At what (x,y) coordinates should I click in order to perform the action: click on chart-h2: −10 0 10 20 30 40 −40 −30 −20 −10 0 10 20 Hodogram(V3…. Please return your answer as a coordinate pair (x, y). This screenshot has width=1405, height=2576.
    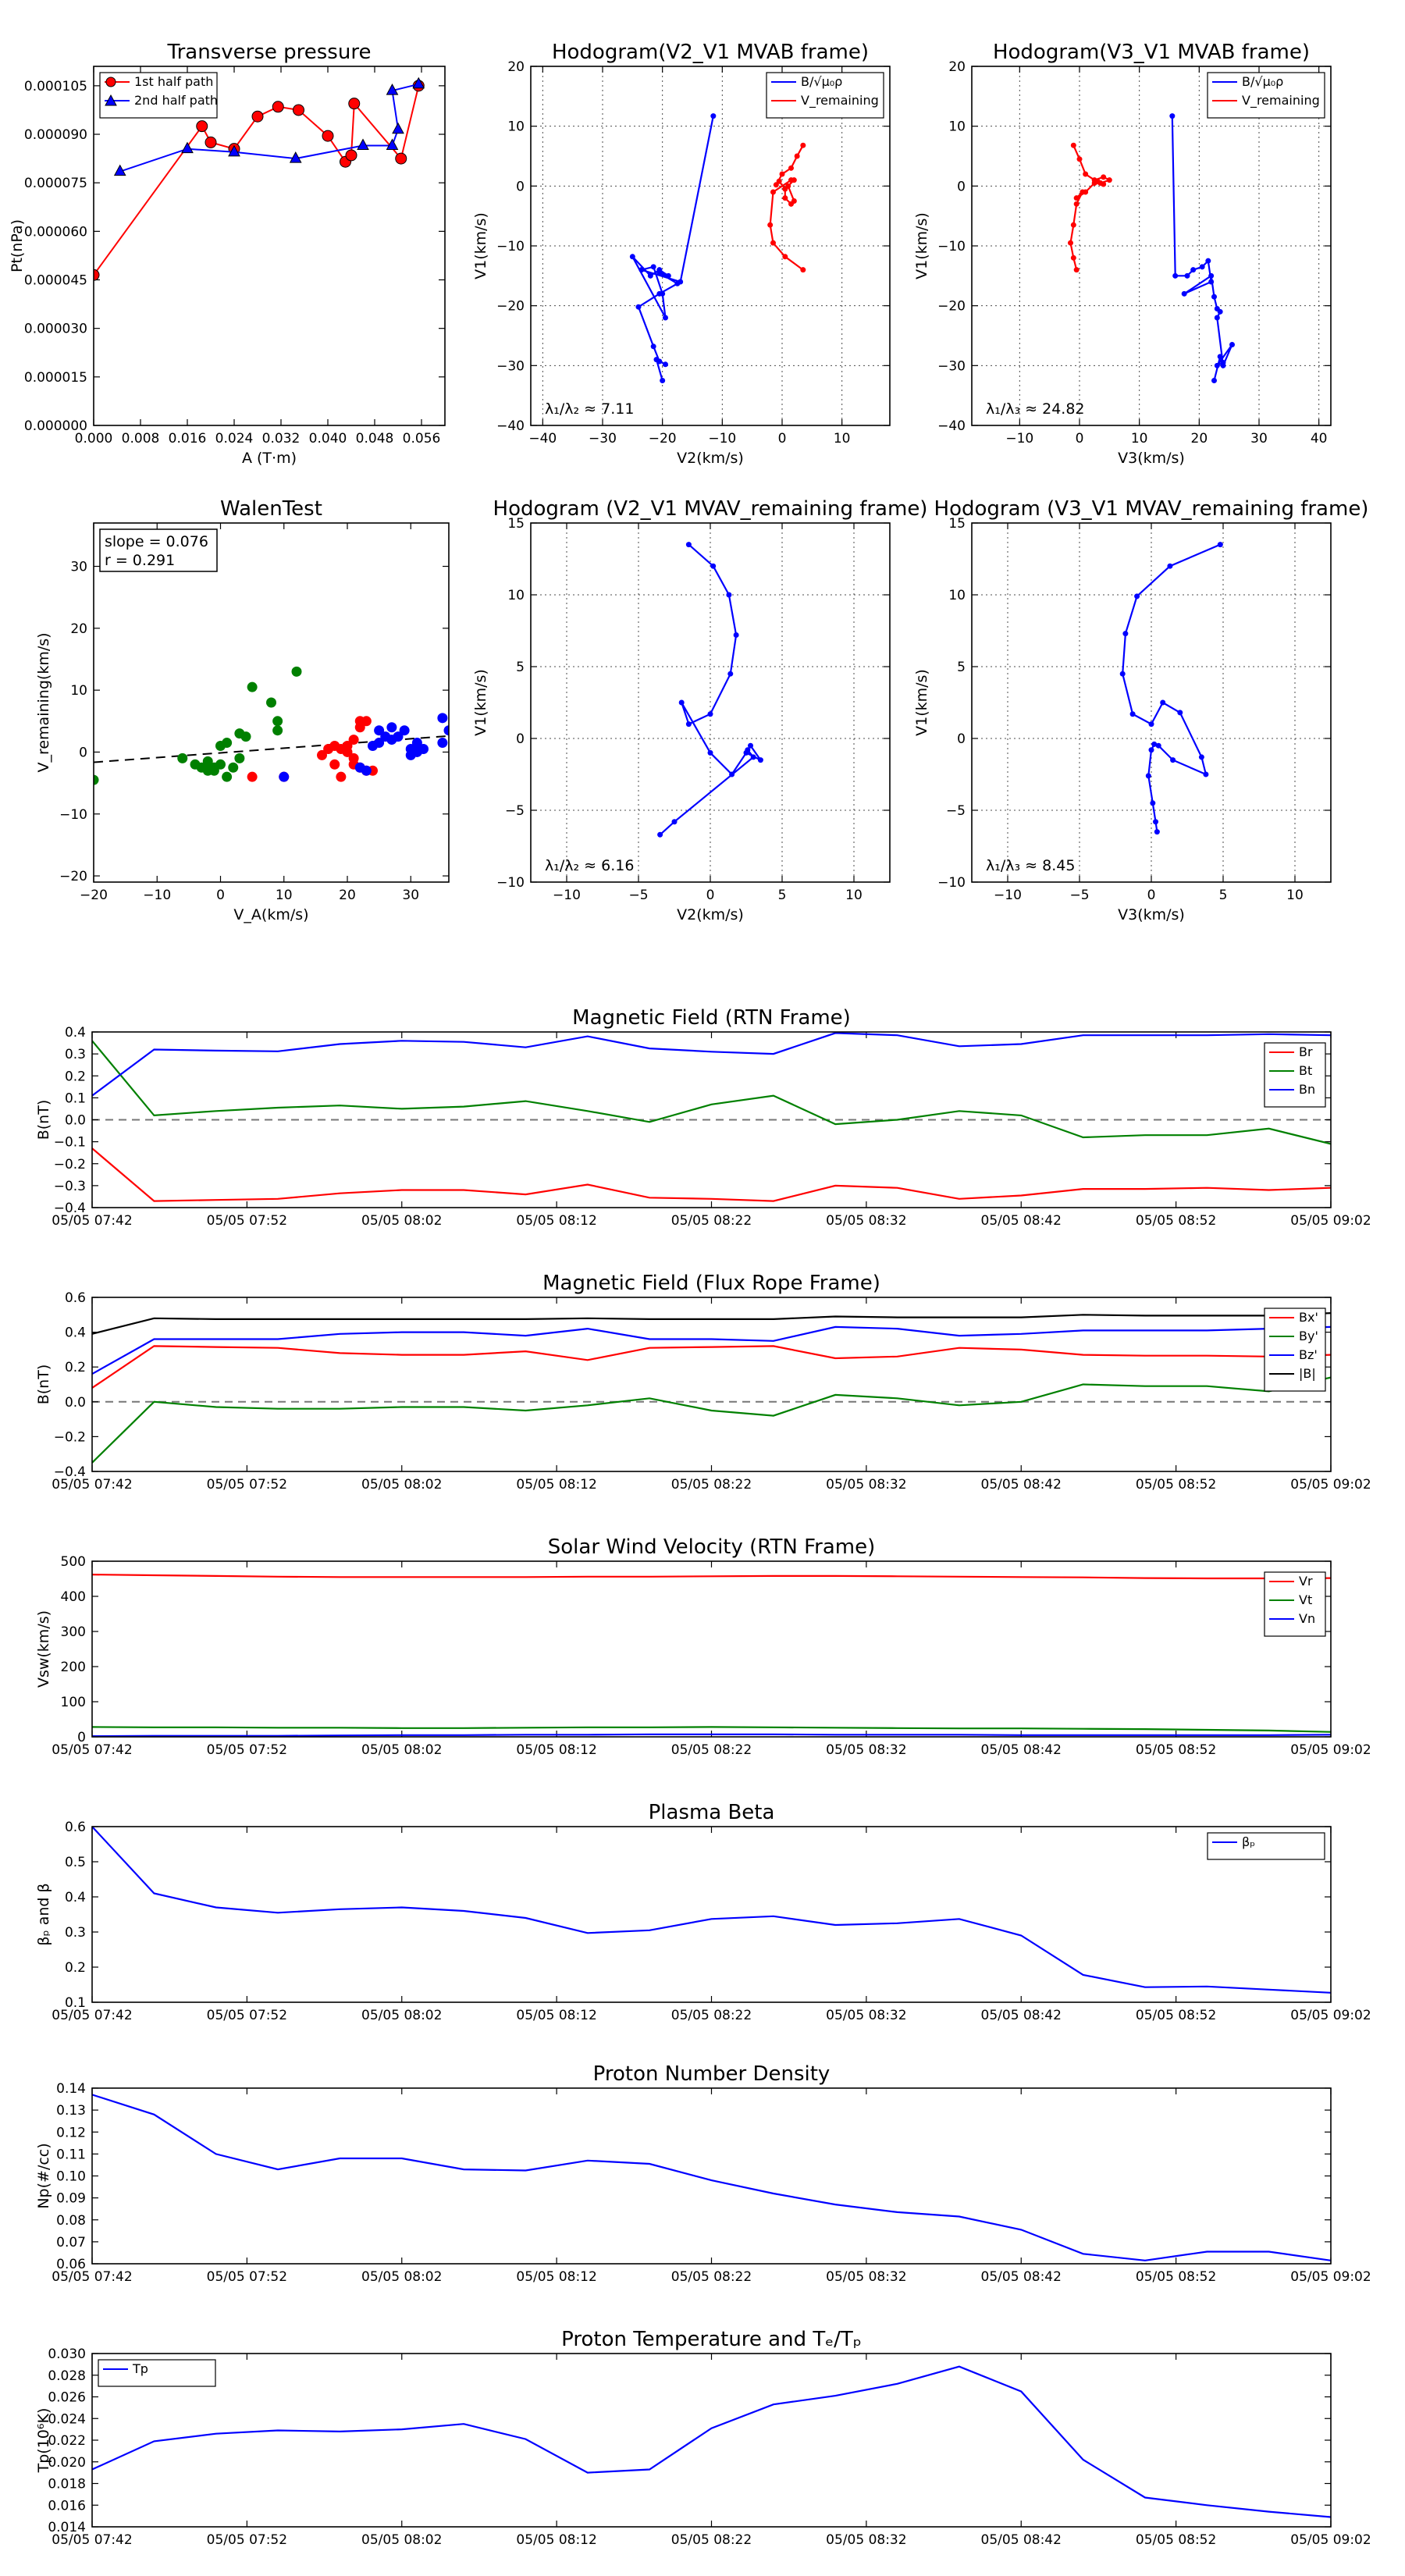
    Looking at the image, I should click on (1122, 254).